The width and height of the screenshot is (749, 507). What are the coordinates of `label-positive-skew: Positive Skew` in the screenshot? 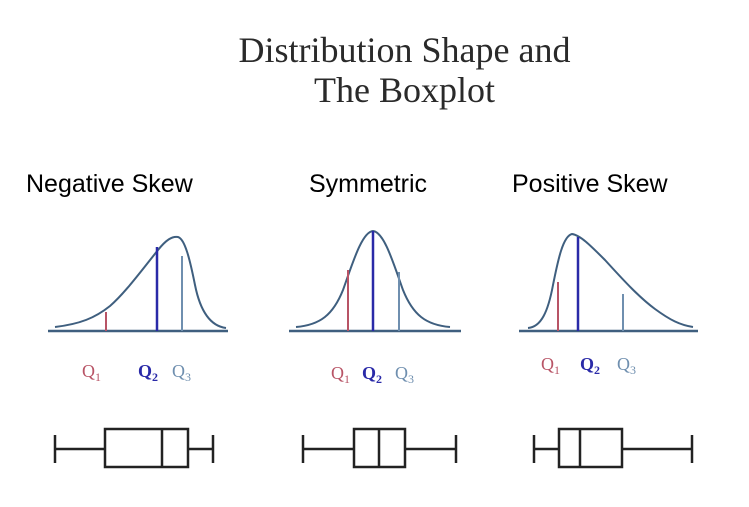 It's located at (590, 184).